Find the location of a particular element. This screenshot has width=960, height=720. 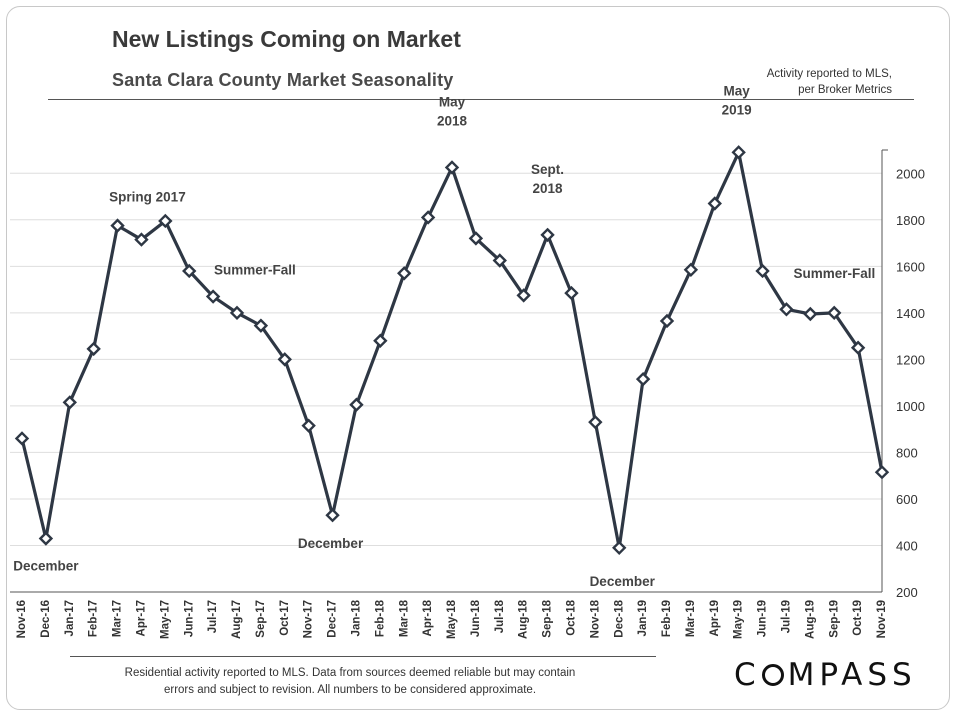

x-tick-label: May-19 is located at coordinates (739, 619).